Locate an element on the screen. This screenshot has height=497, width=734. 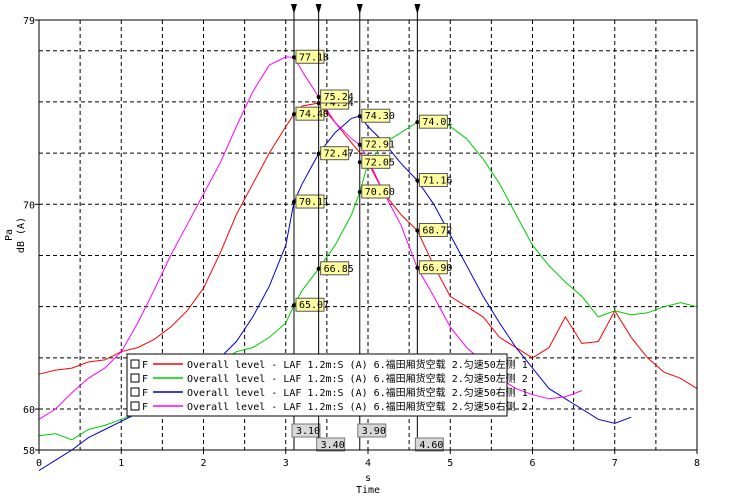
x-tick-label: 3 is located at coordinates (286, 463).